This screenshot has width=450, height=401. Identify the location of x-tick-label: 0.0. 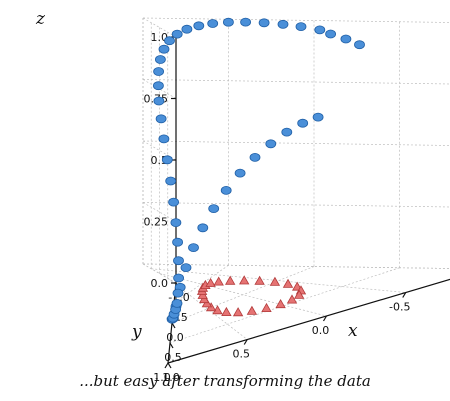
(175, 337).